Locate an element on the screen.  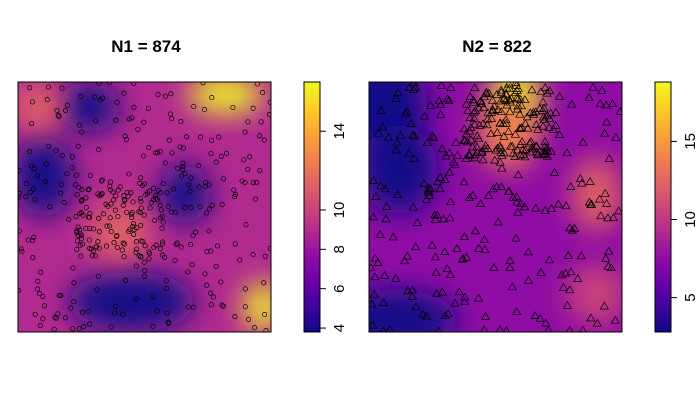
colorbar-tick-label: 6 is located at coordinates (339, 289).